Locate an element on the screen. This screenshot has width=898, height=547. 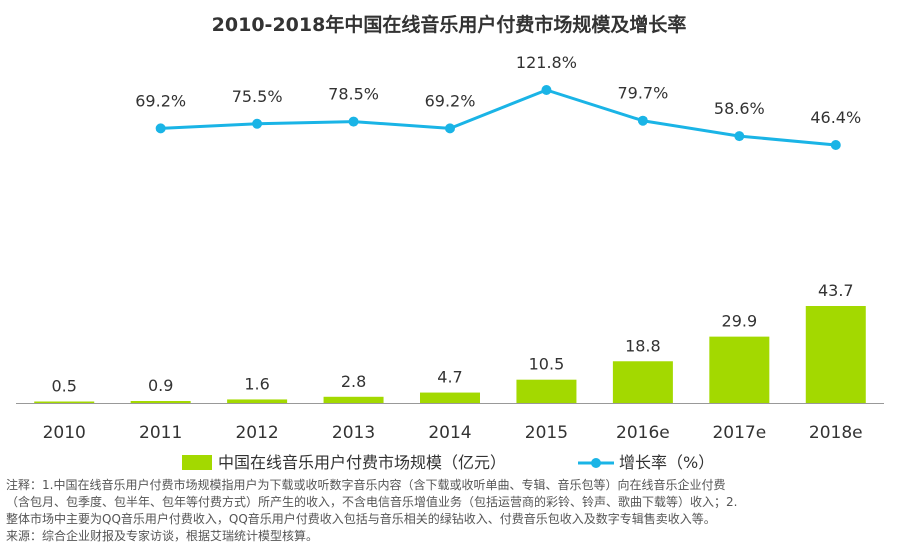
chart-title: 2010-2018年中国在线音乐用户付费市场规模及增长率 is located at coordinates (449, 24).